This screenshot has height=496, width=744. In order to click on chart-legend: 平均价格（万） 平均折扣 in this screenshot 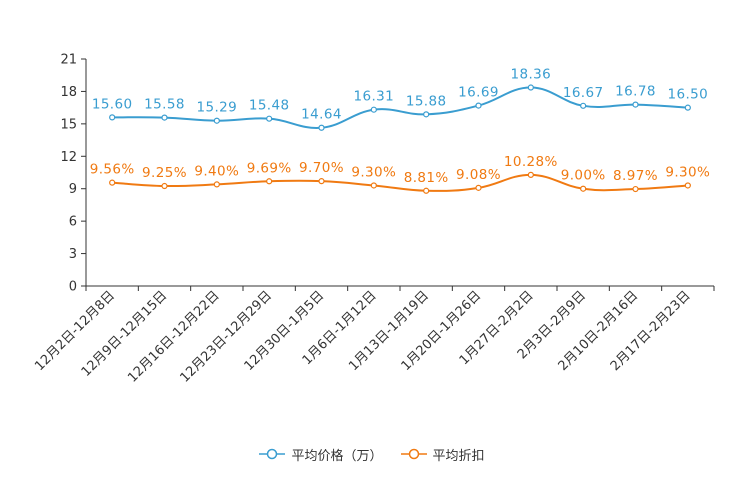, I will do `click(372, 454)`.